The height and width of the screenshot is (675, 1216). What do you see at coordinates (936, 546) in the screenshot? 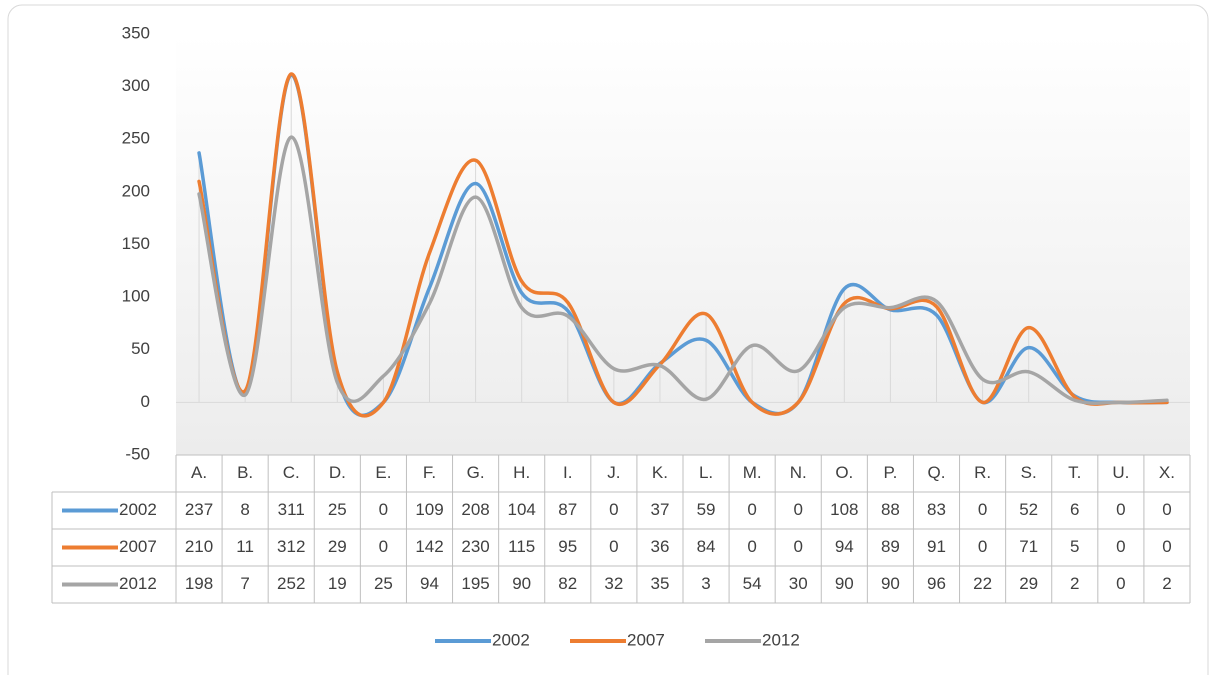
I see `table-value: 91` at bounding box center [936, 546].